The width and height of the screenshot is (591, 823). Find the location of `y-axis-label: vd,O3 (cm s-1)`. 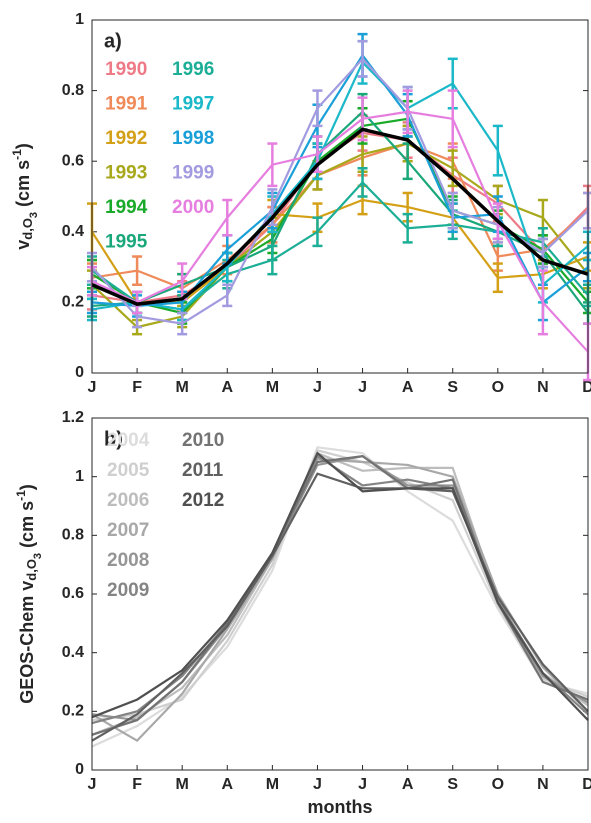

y-axis-label: vd,O3 (cm s-1) is located at coordinates (25, 196).